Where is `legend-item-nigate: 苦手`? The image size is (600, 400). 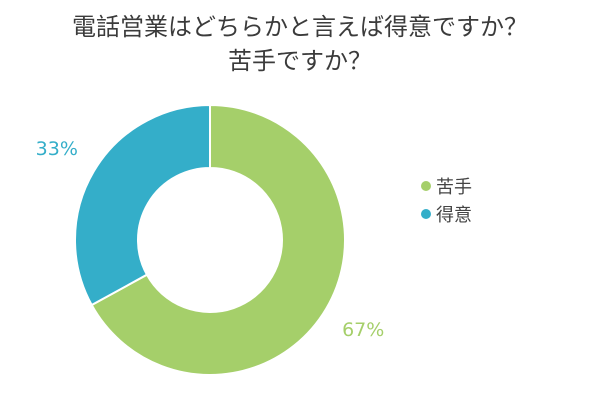 legend-item-nigate: 苦手 is located at coordinates (446, 186).